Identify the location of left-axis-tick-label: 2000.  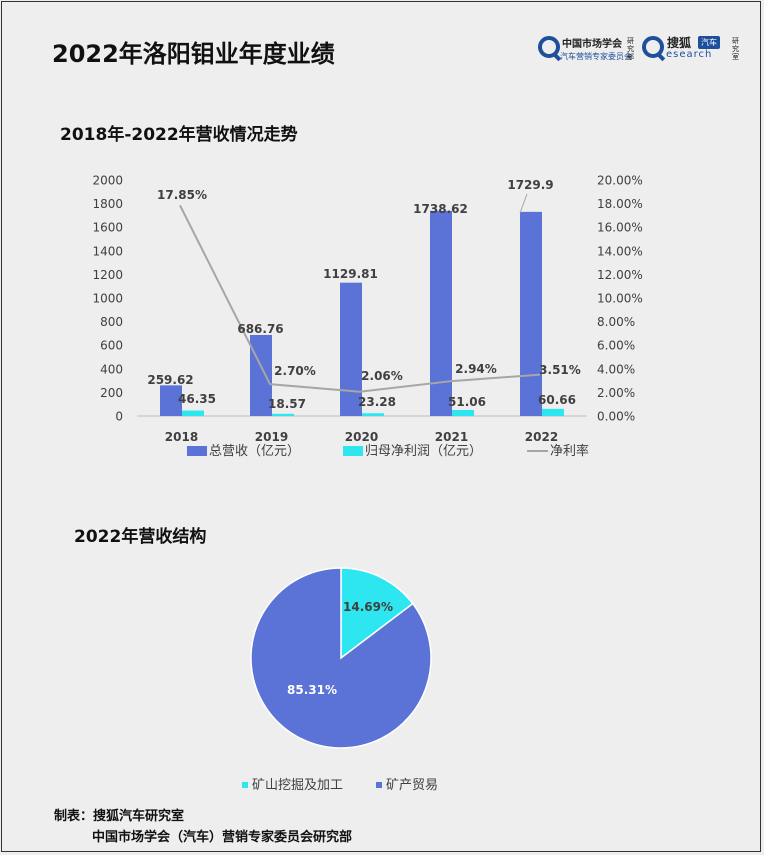
(107, 181).